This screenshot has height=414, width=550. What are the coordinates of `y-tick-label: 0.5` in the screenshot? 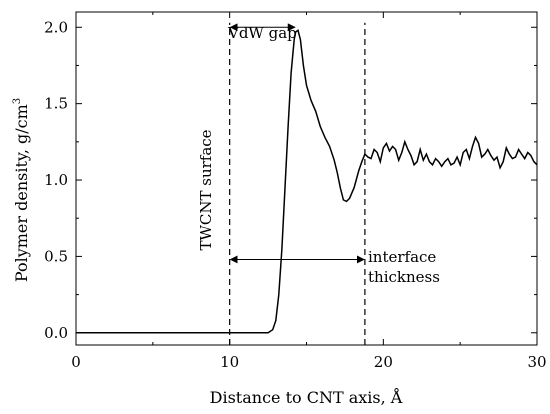 It's located at (56, 256).